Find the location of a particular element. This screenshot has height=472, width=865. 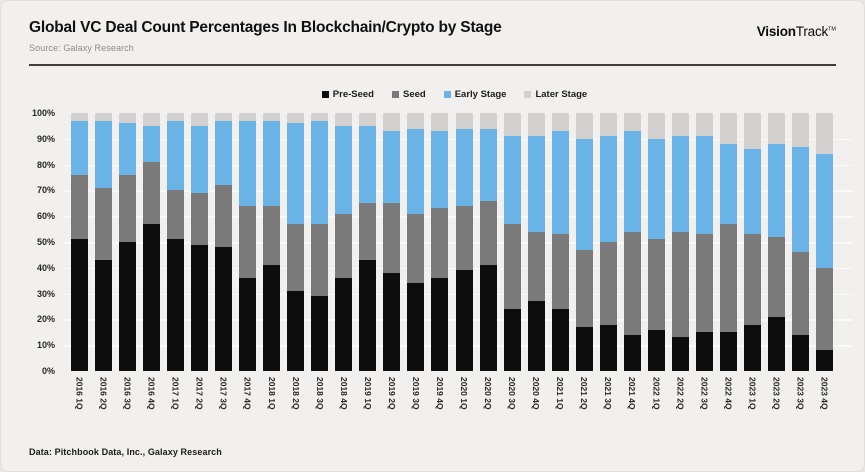

x-tick-label-2018-1q: 2018 1Q is located at coordinates (271, 393).